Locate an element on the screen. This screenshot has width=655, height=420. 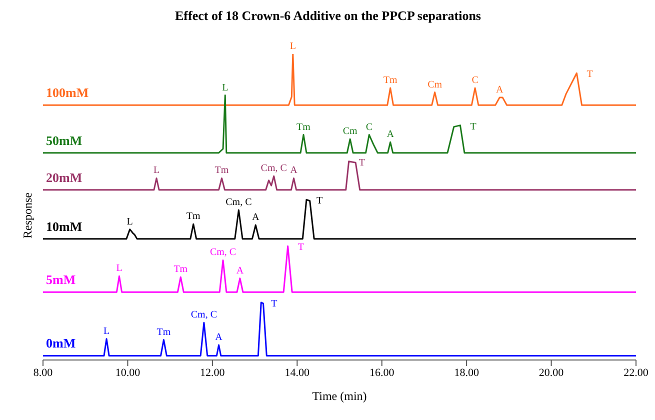
chart-title: Effect of 18 Crown-6 Additive on the PPCP separations is located at coordinates (328, 16).